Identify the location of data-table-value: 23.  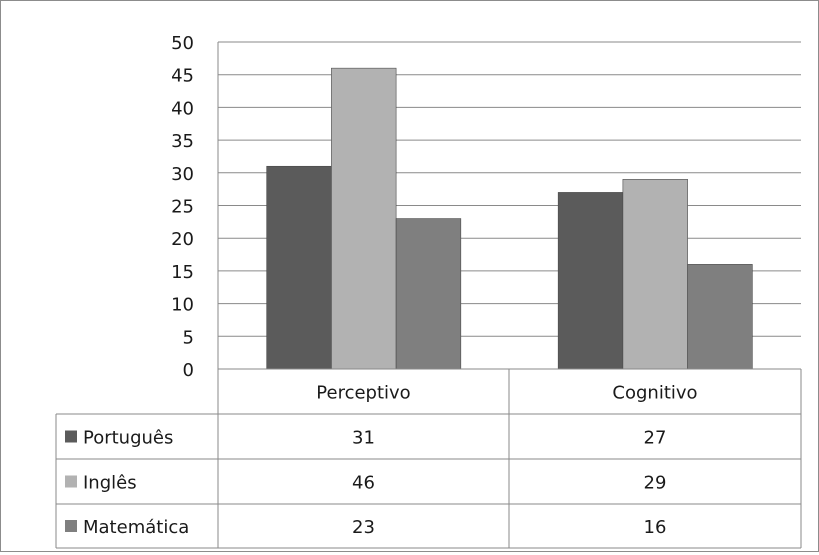
(363, 527).